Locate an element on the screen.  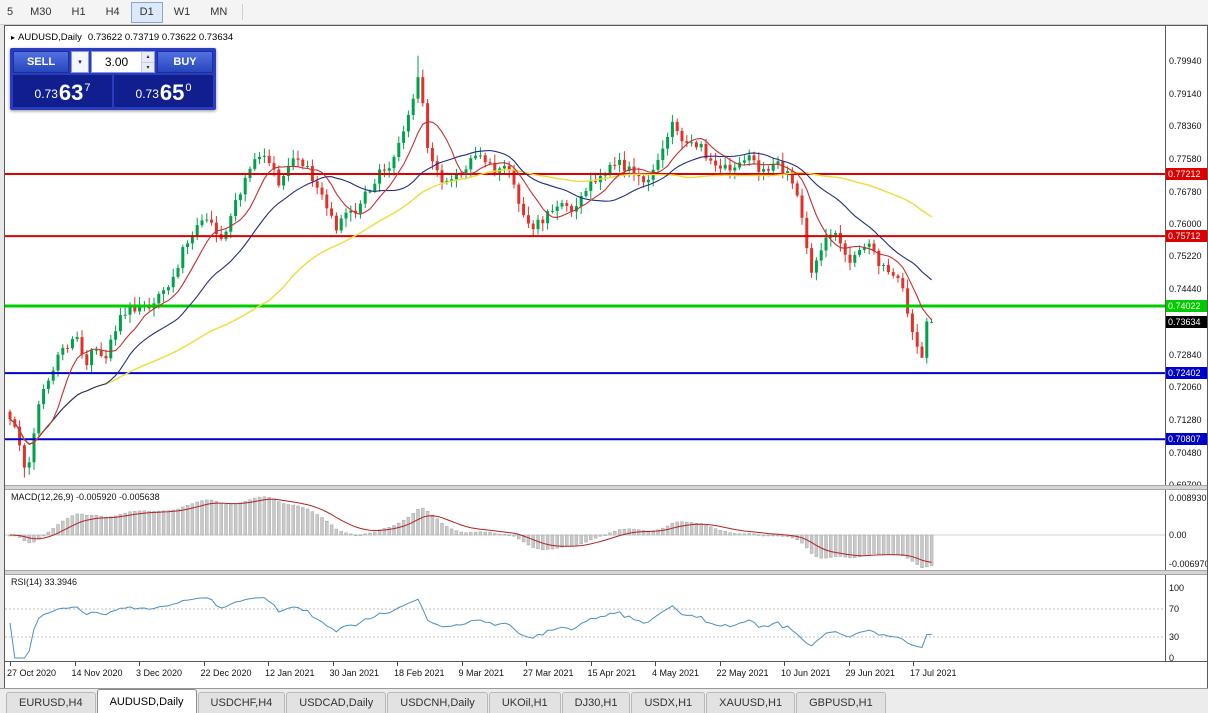
timeframe-button-h1: H1 is located at coordinates (78, 12).